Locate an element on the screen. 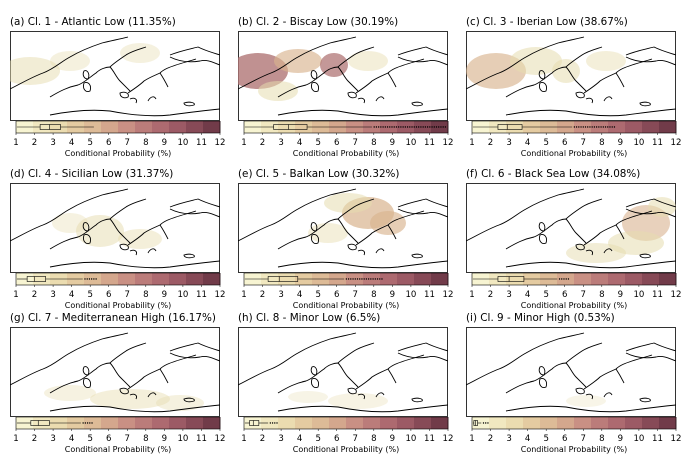 The image size is (690, 460). colorbar-tick-label: 12 is located at coordinates (676, 143).